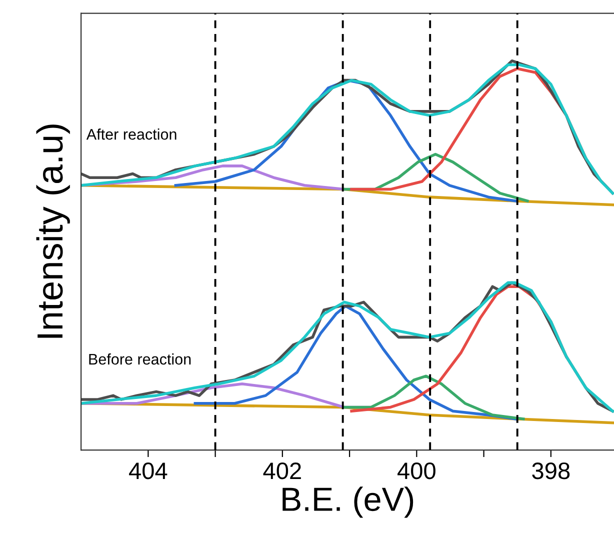 The height and width of the screenshot is (557, 614). What do you see at coordinates (417, 471) in the screenshot?
I see `x-tick-label: 400` at bounding box center [417, 471].